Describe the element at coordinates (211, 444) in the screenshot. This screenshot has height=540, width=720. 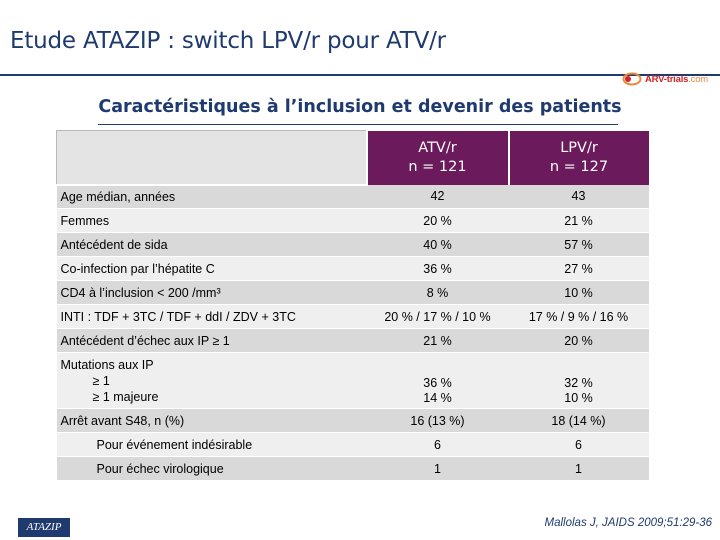
I see `row-label: Pour événement indésirable` at that location.